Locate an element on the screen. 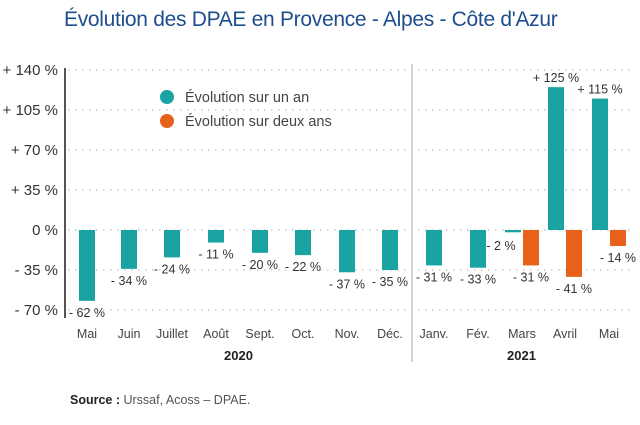  value-label-one-year: - 37 % is located at coordinates (347, 284).